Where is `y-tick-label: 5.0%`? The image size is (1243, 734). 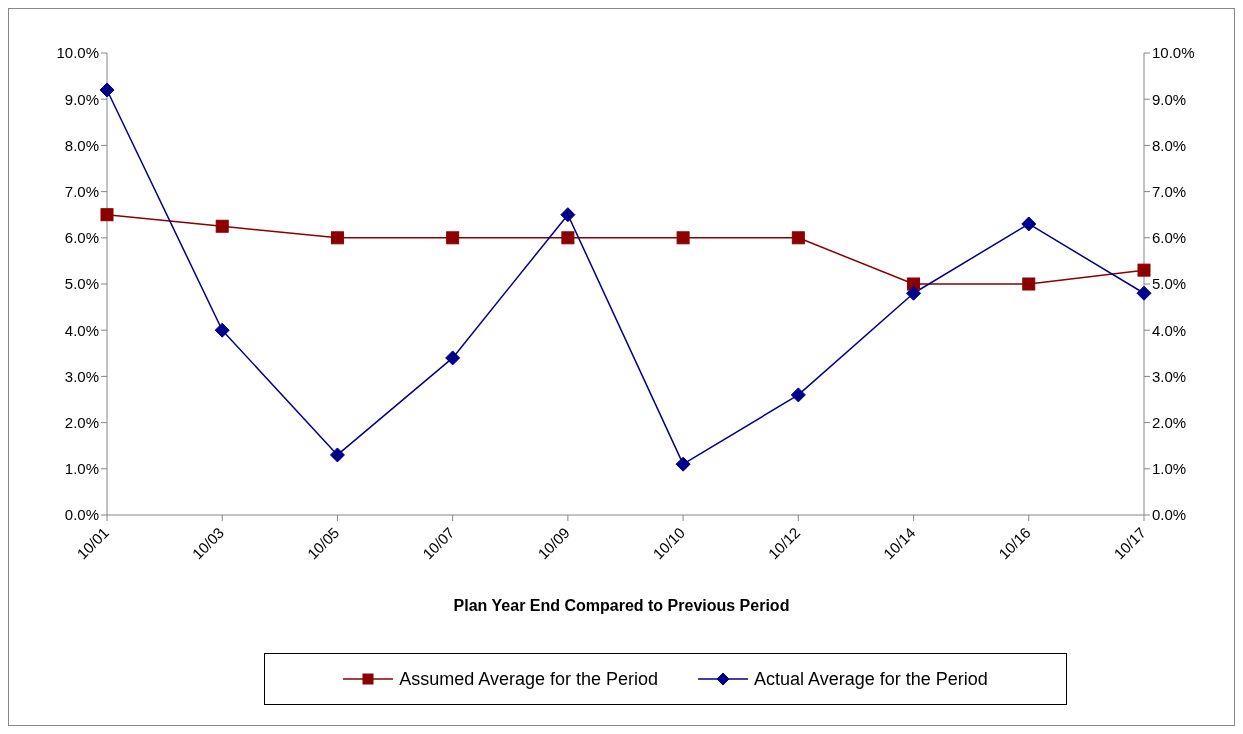
y-tick-label: 5.0% is located at coordinates (81, 284).